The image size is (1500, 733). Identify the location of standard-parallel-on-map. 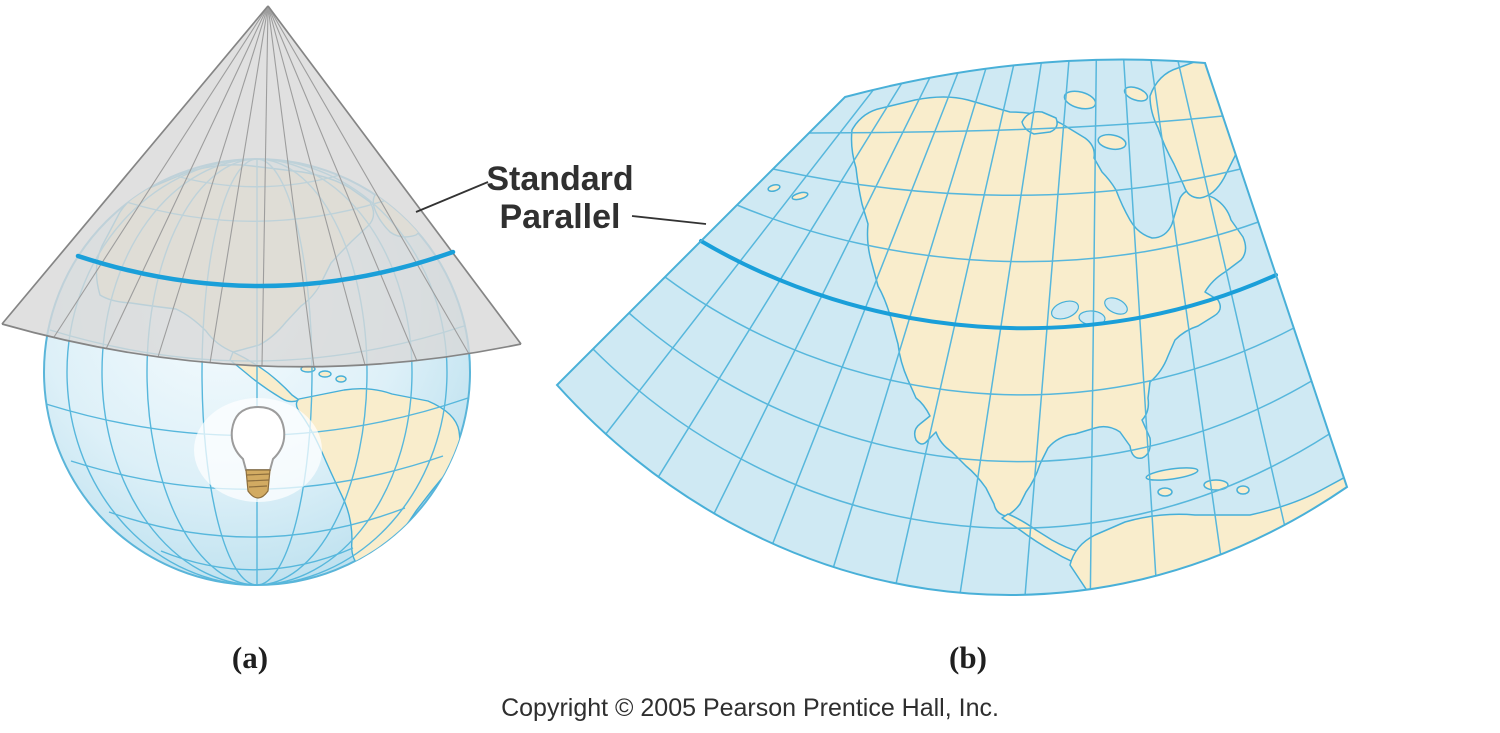
(988, 285).